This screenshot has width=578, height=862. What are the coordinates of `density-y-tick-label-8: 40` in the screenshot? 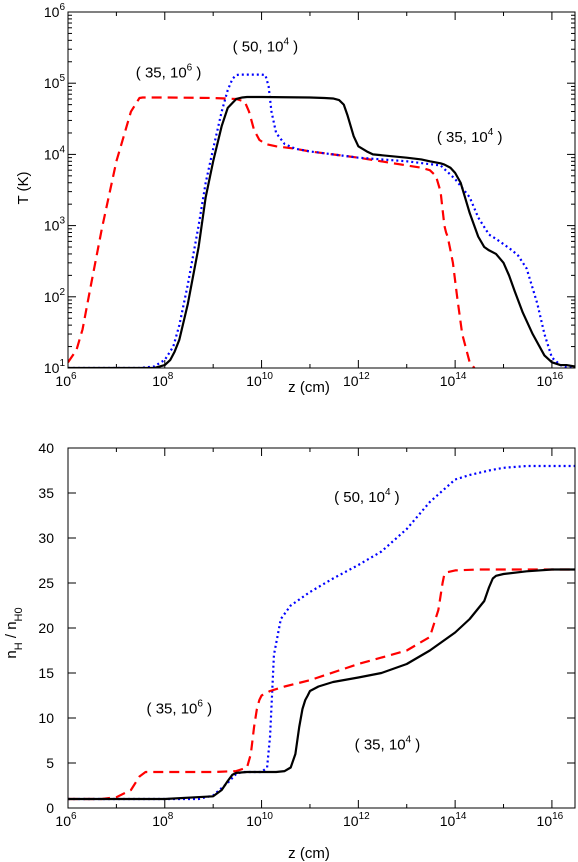 It's located at (46, 448).